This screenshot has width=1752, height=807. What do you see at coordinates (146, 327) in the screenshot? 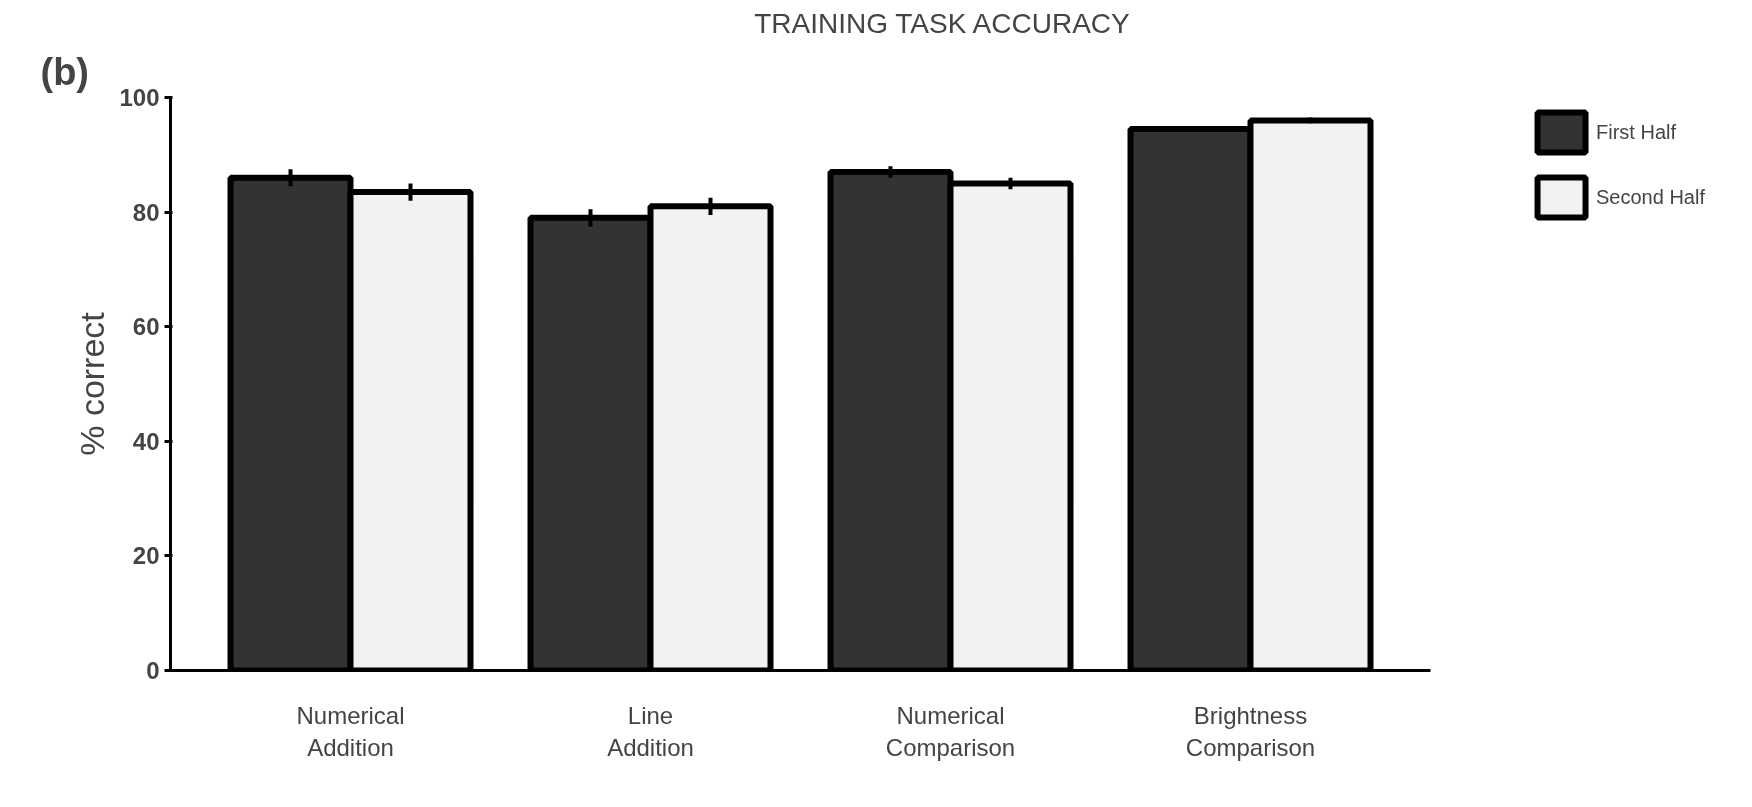
I see `y-tick-label: 60` at bounding box center [146, 327].